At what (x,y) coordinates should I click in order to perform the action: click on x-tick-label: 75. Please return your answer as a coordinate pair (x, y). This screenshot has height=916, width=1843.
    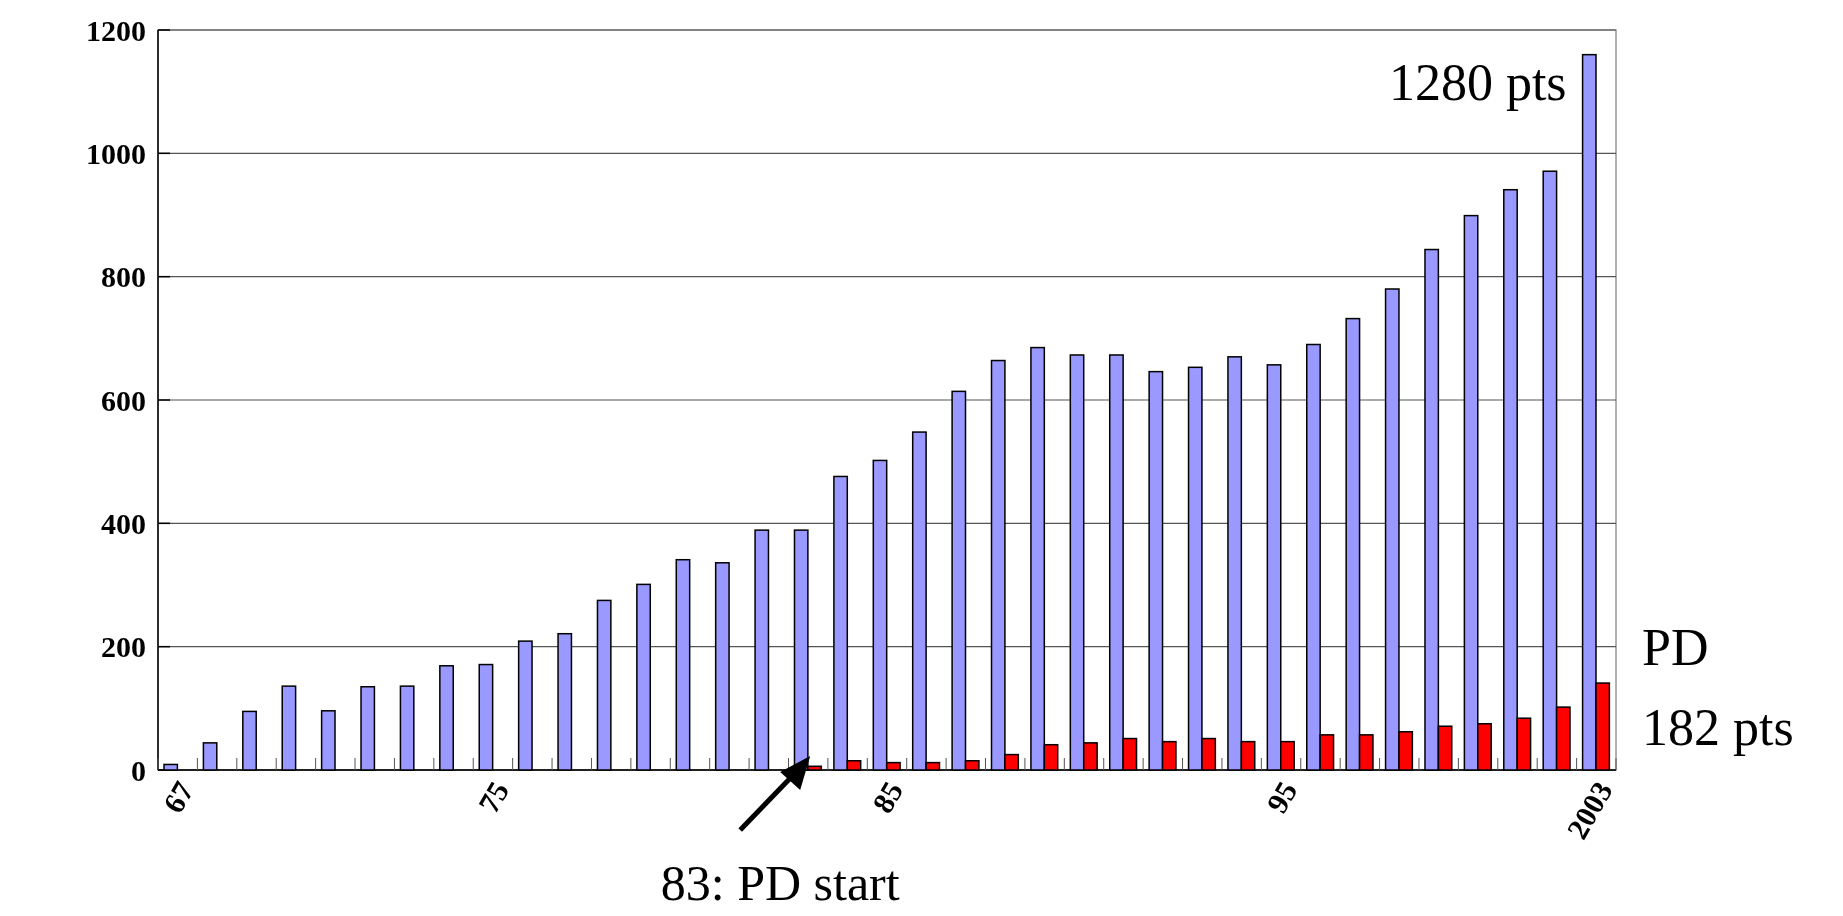
    Looking at the image, I should click on (493, 797).